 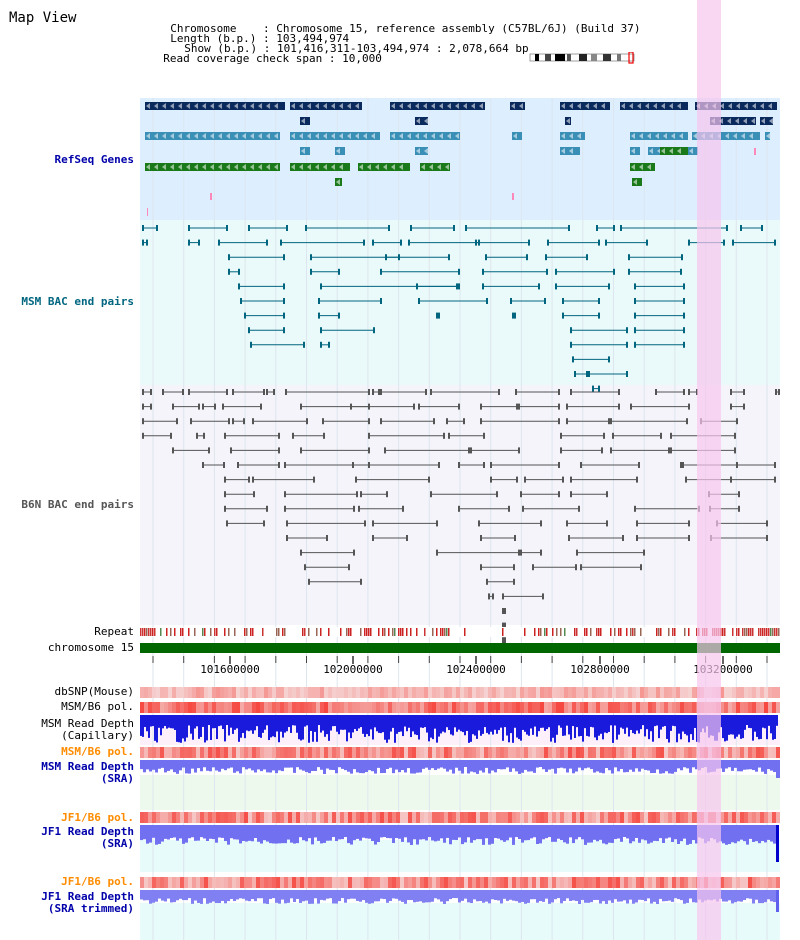 What do you see at coordinates (755, 151) in the screenshot?
I see `gene-marker` at bounding box center [755, 151].